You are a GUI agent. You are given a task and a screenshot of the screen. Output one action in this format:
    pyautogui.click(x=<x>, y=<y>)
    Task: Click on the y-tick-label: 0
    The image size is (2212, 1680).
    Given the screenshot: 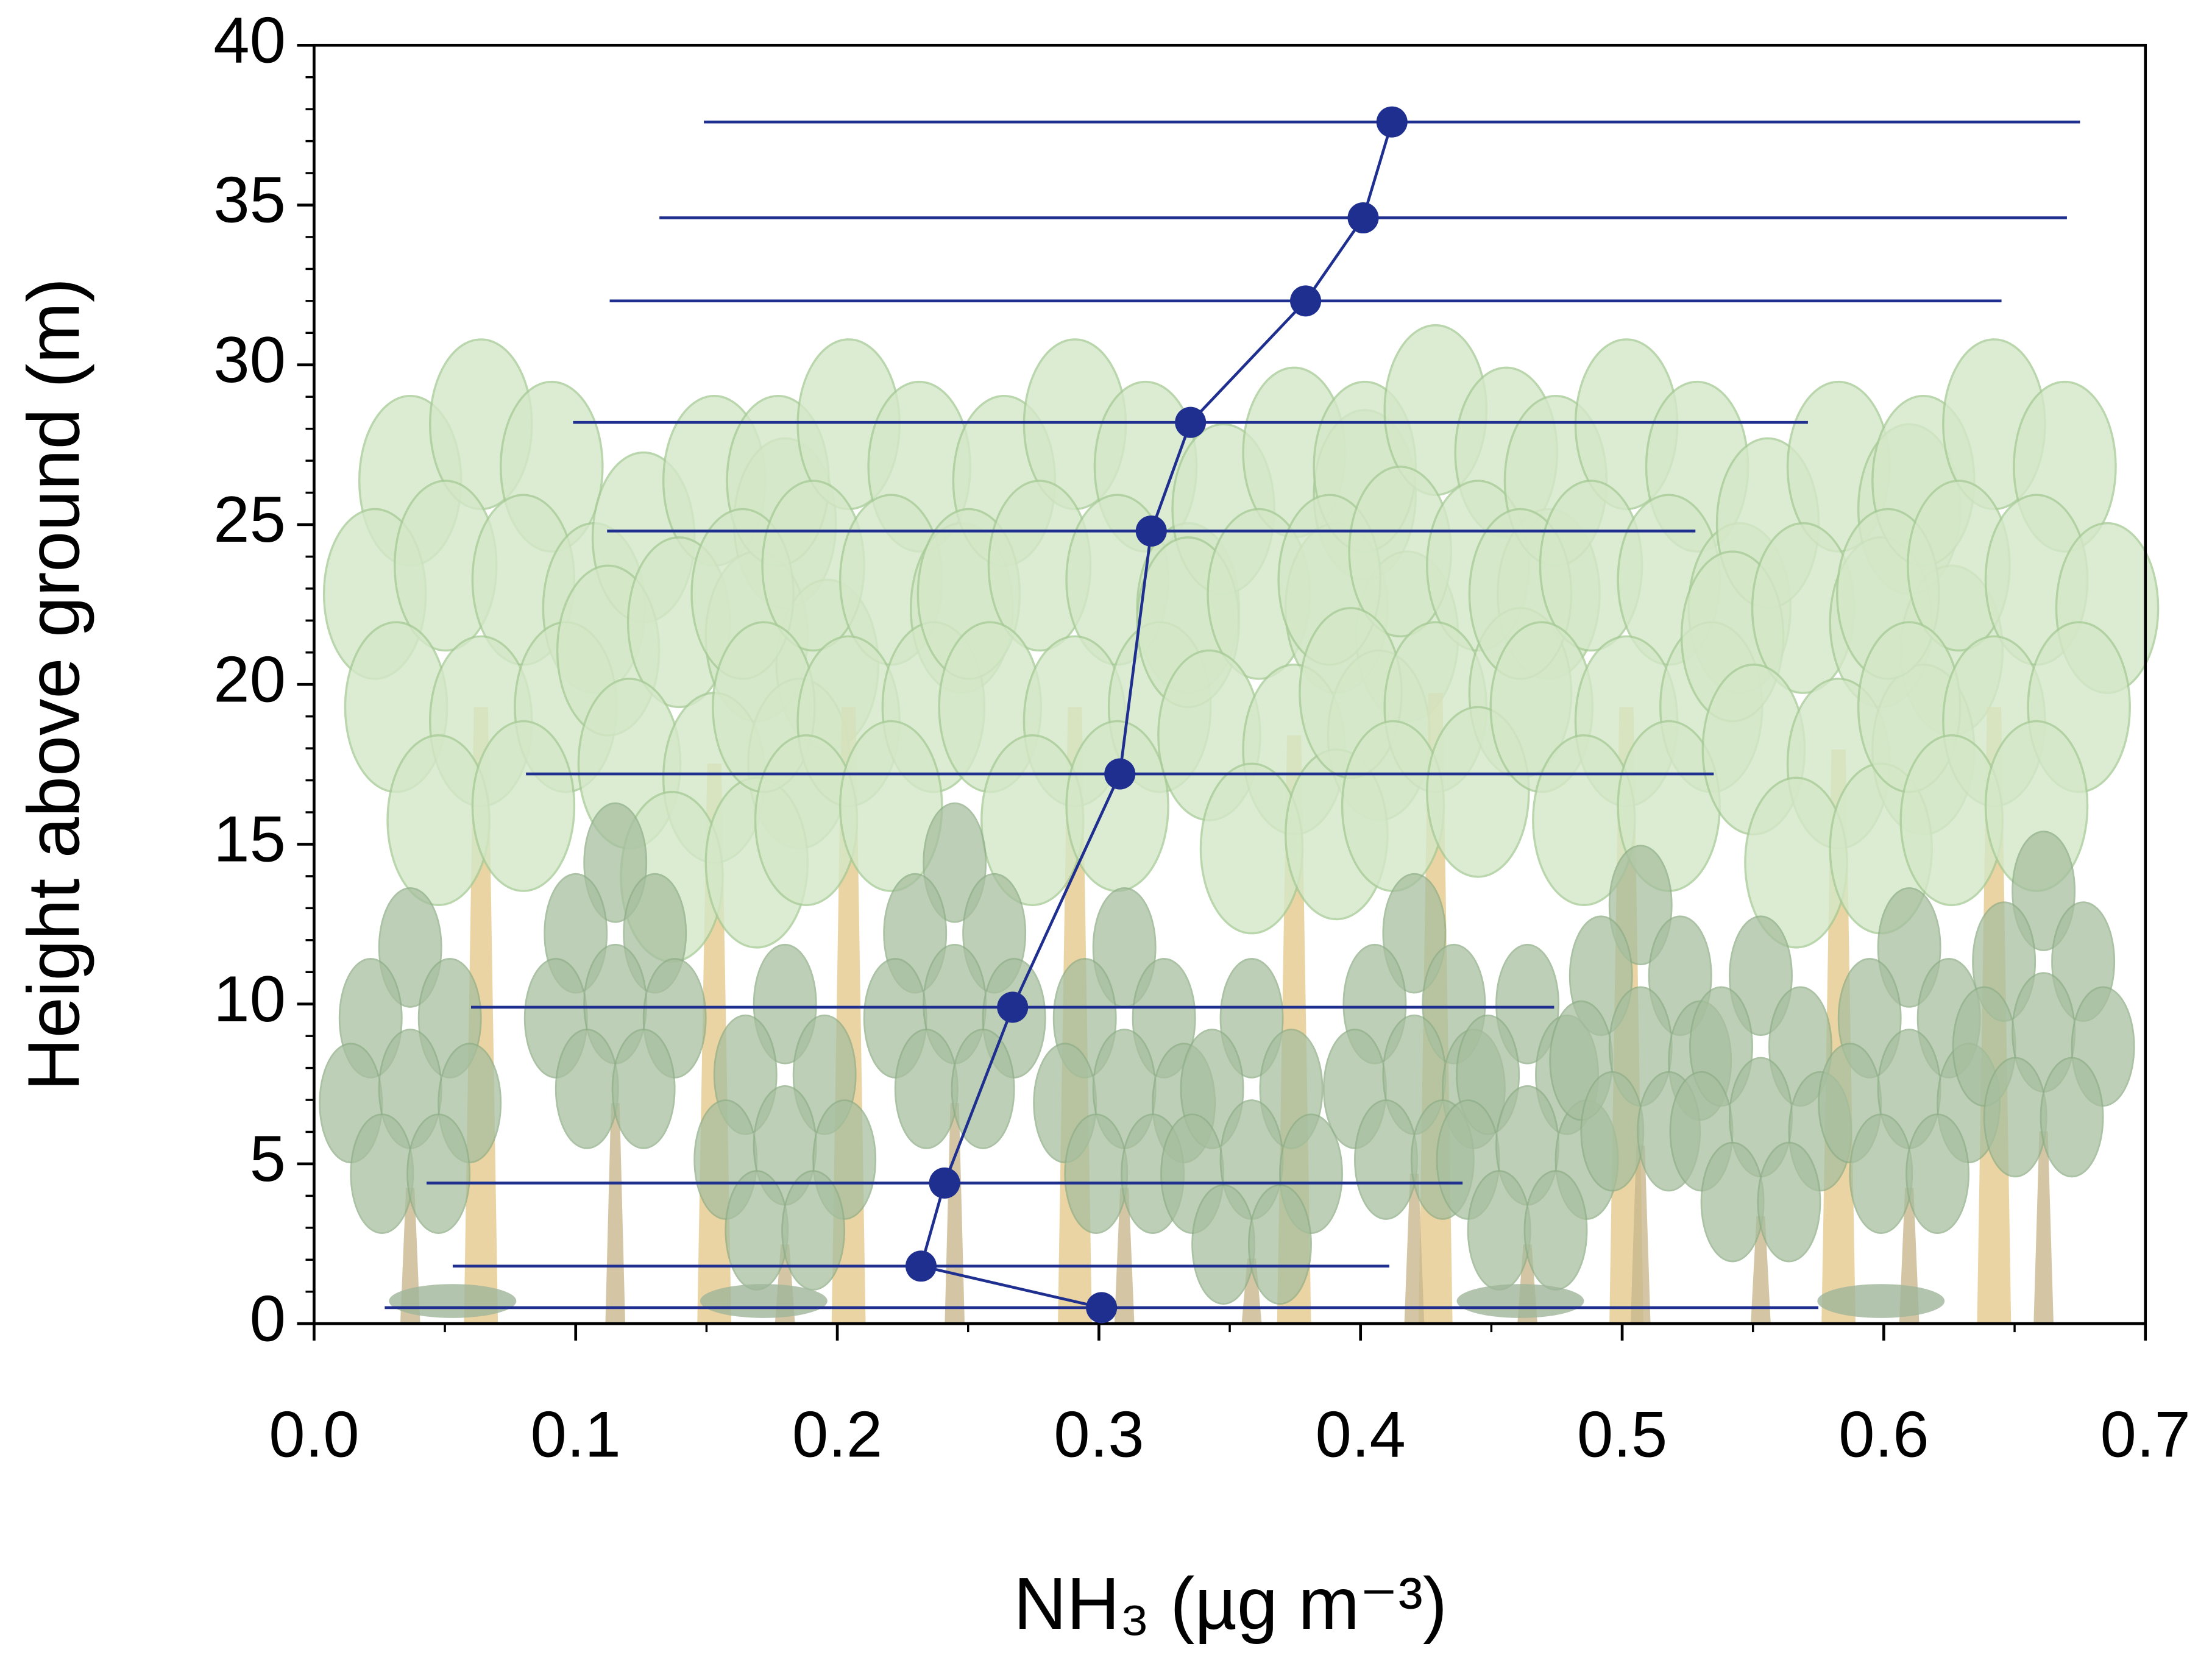 What is the action you would take?
    pyautogui.click(x=268, y=1318)
    